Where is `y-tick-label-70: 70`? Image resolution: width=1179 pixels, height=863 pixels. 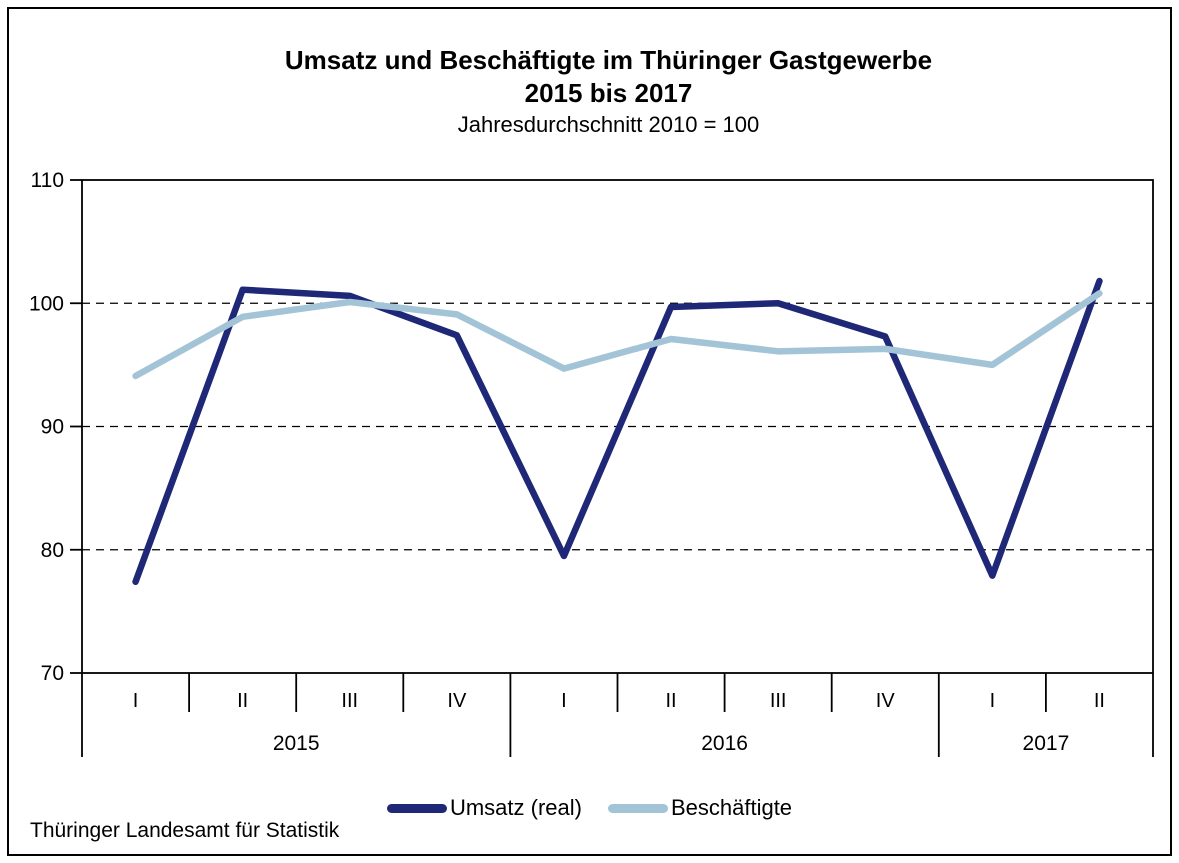 y-tick-label-70: 70 is located at coordinates (52, 673).